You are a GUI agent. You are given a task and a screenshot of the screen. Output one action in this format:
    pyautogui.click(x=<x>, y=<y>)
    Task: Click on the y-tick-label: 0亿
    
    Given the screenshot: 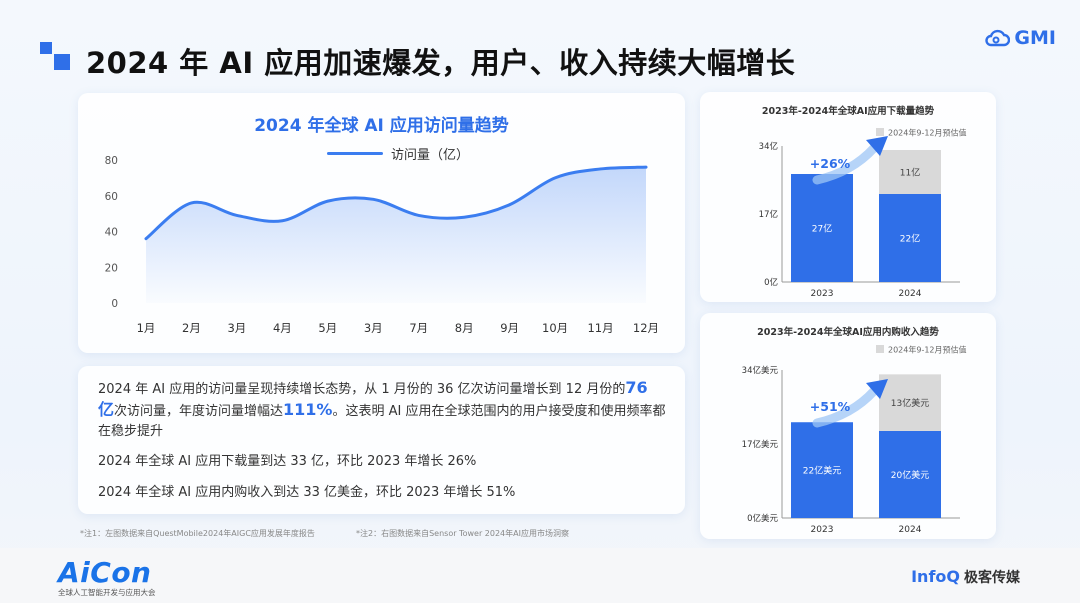 What is the action you would take?
    pyautogui.click(x=771, y=282)
    